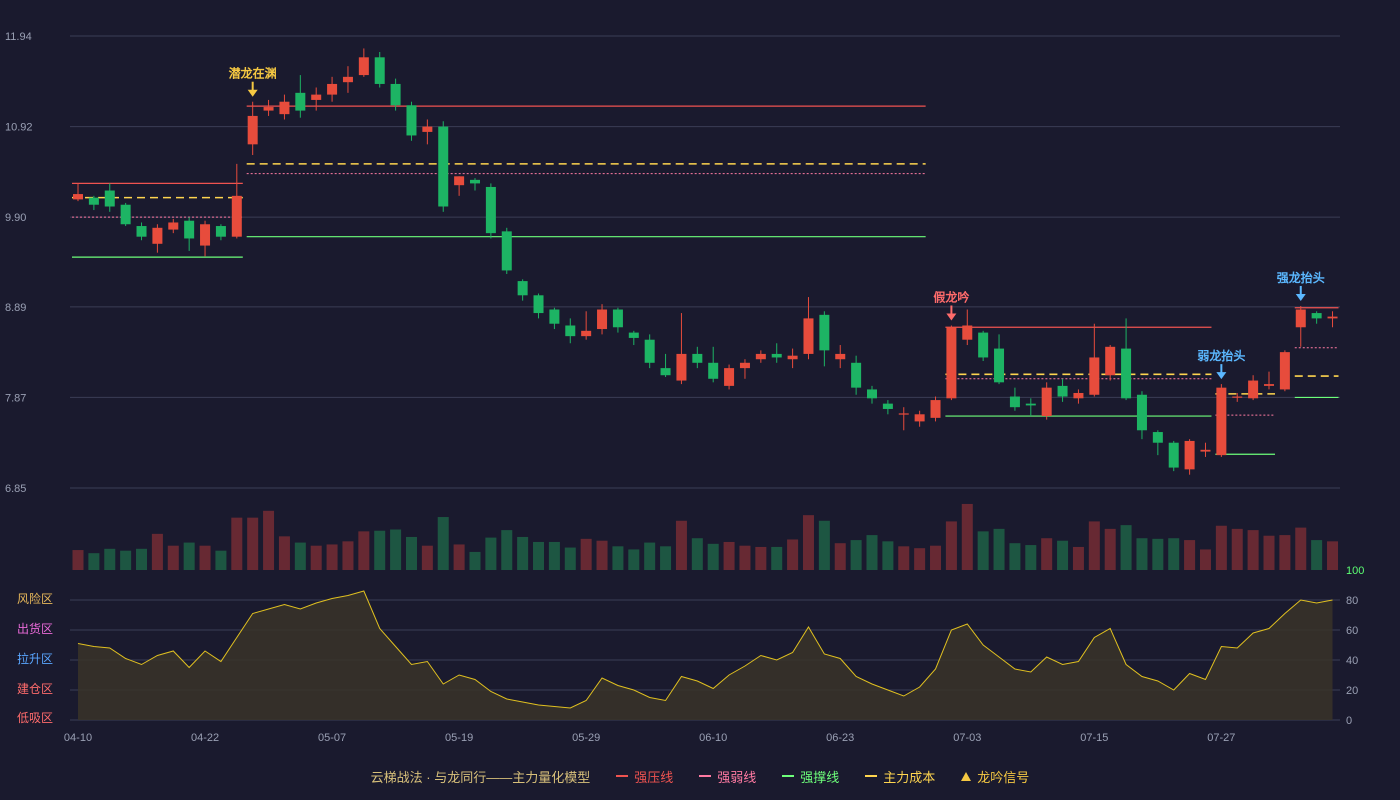 The width and height of the screenshot is (1400, 800). I want to click on triangle-icon, so click(966, 776).